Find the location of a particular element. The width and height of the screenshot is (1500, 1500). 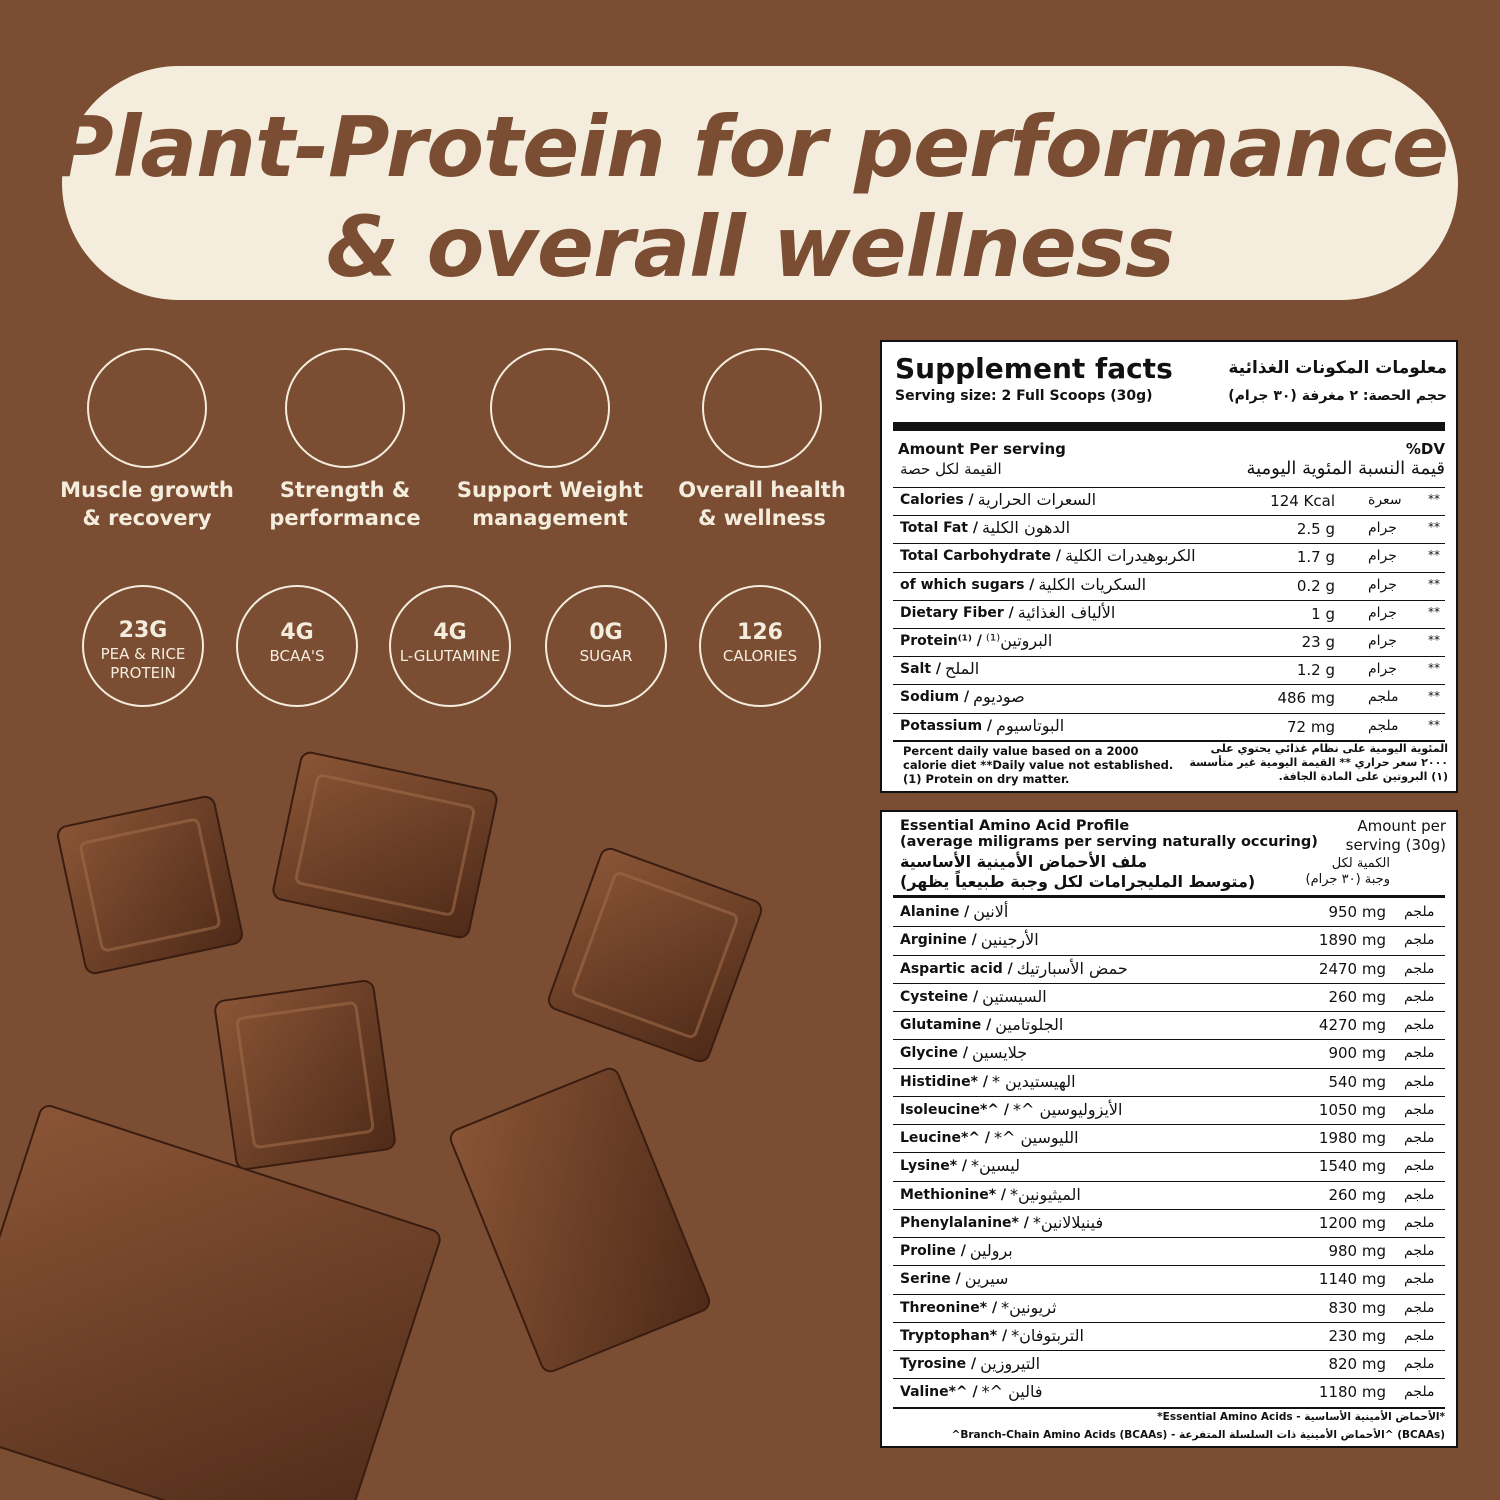

nutrient-name-ar: السعرات الحرارية is located at coordinates (1037, 499).